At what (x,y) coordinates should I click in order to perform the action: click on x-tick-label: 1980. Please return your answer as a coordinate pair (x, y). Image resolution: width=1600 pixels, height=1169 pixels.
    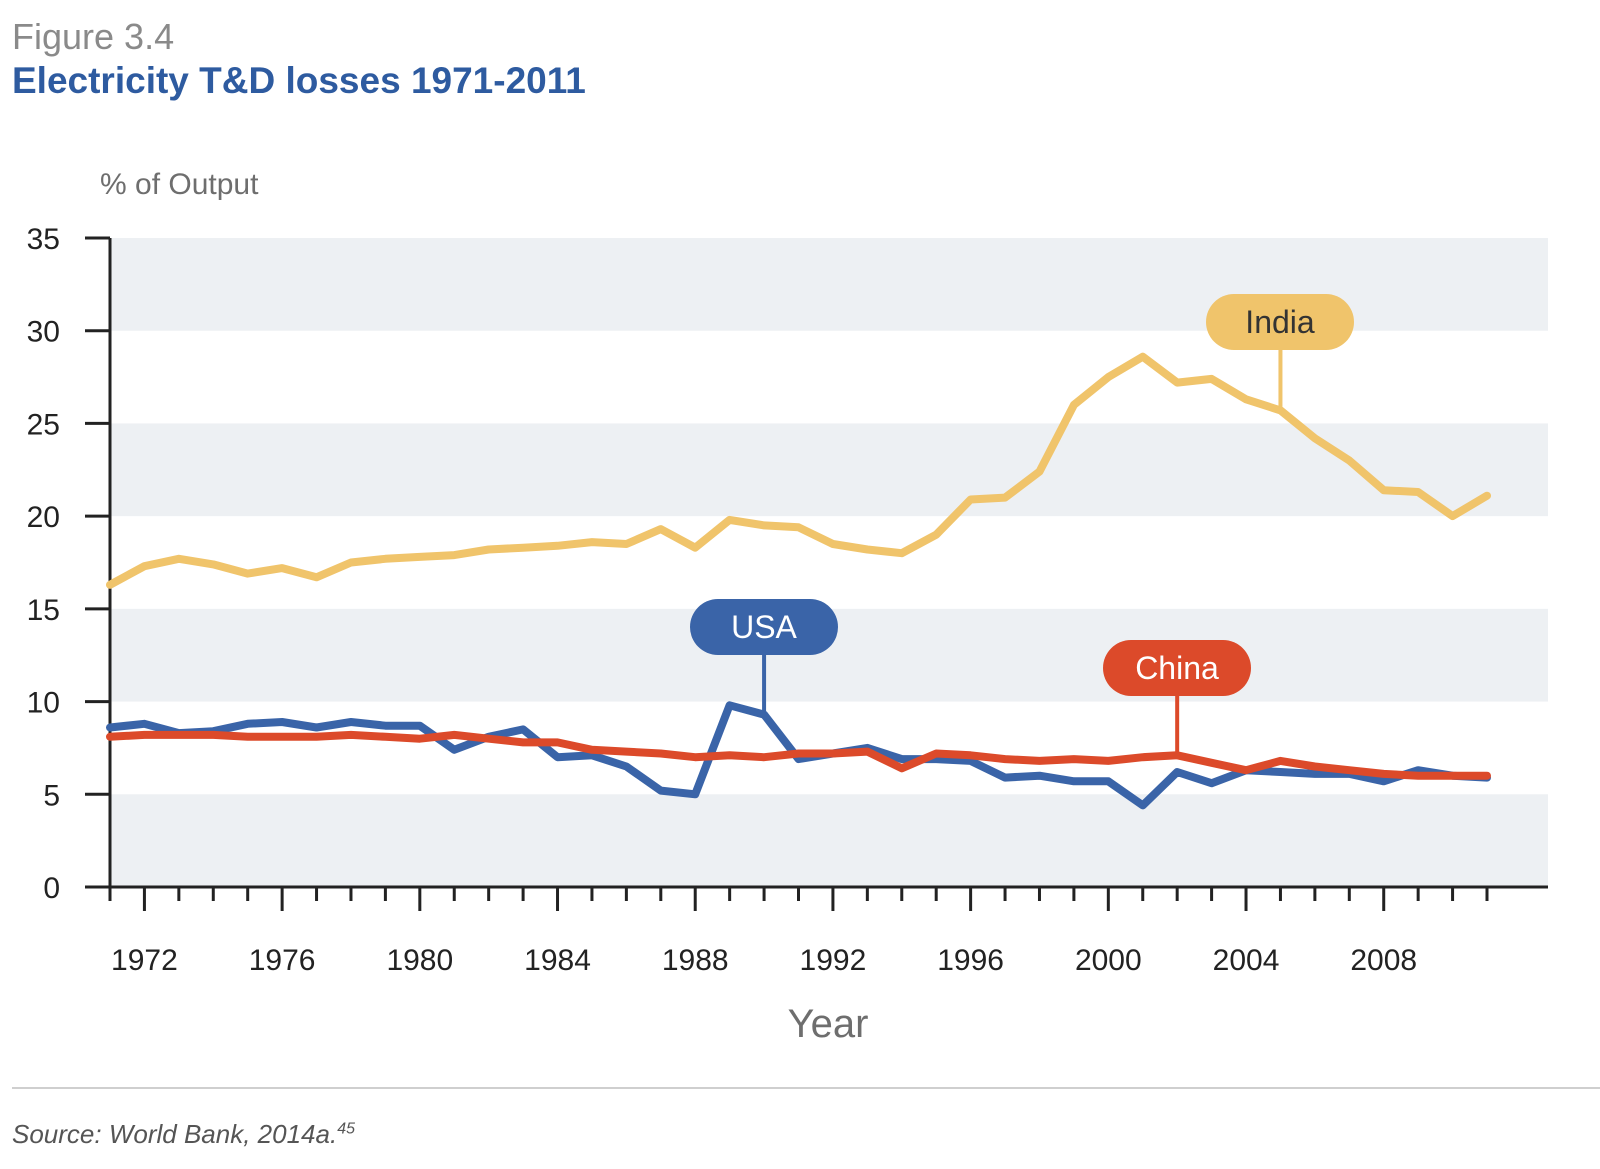
    Looking at the image, I should click on (419, 960).